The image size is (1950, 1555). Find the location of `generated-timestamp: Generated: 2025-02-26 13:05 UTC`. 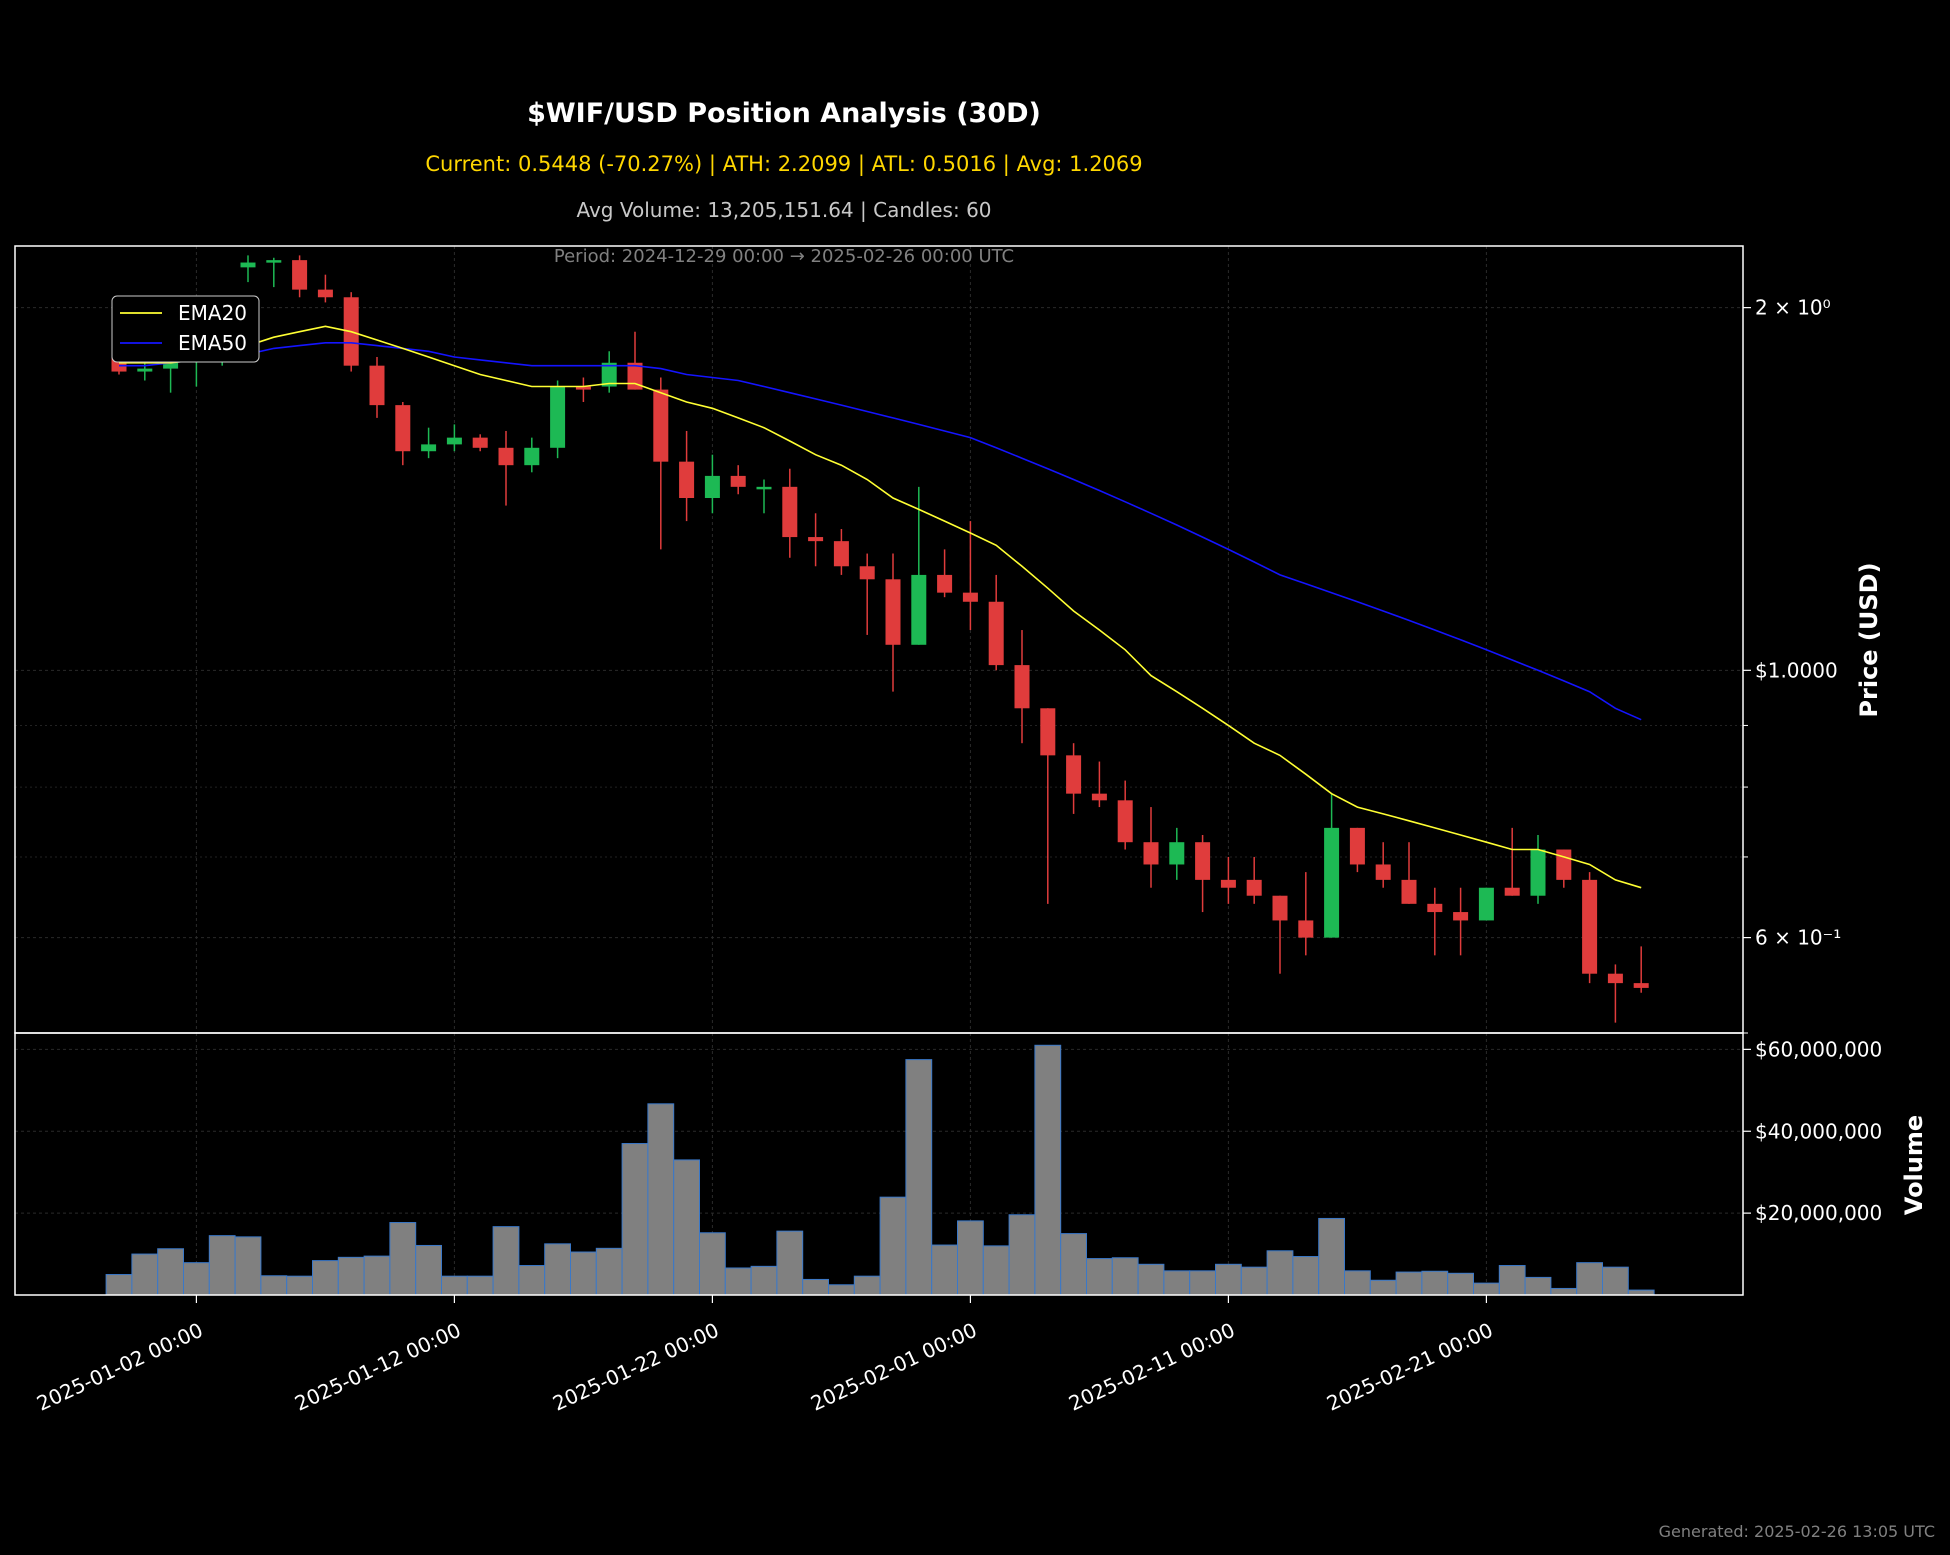

generated-timestamp: Generated: 2025-02-26 13:05 UTC is located at coordinates (1796, 1531).